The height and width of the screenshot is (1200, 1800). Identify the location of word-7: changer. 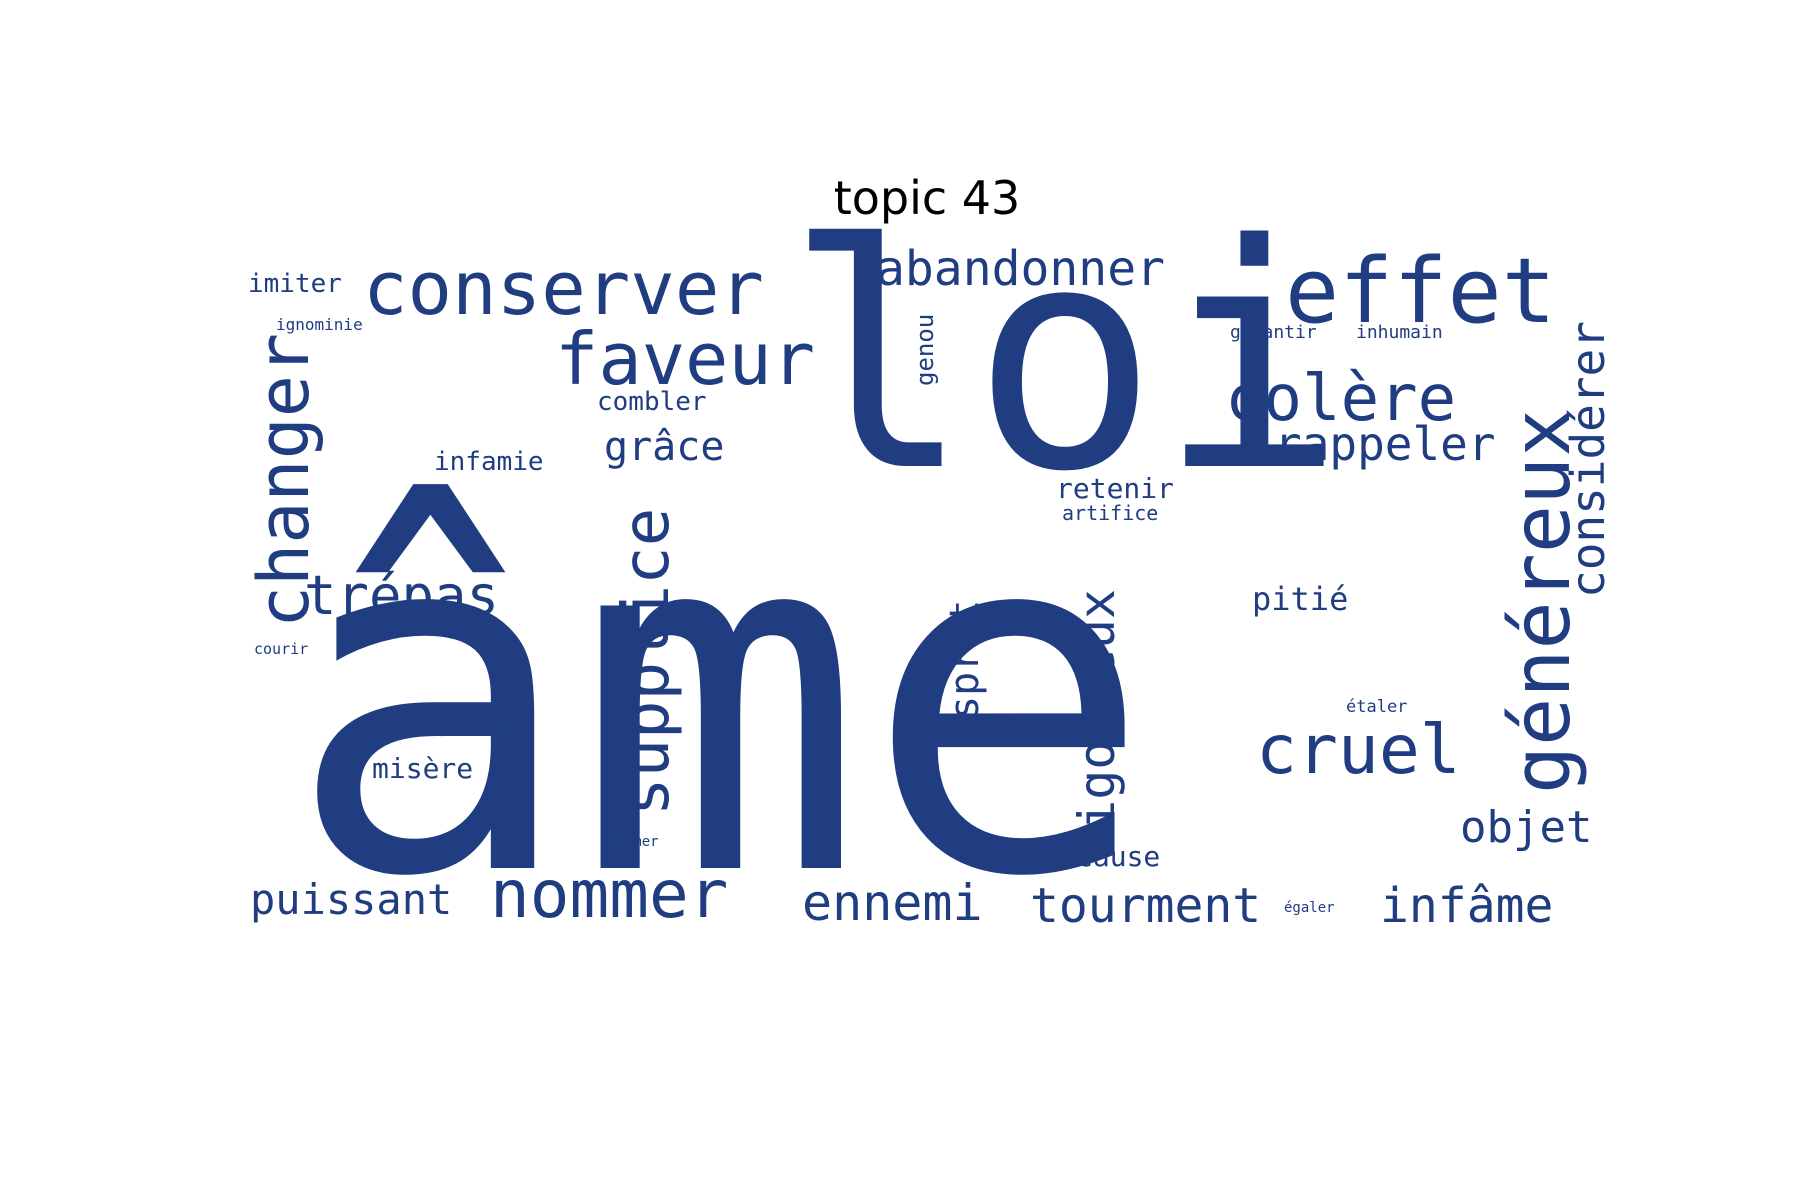
(284, 480).